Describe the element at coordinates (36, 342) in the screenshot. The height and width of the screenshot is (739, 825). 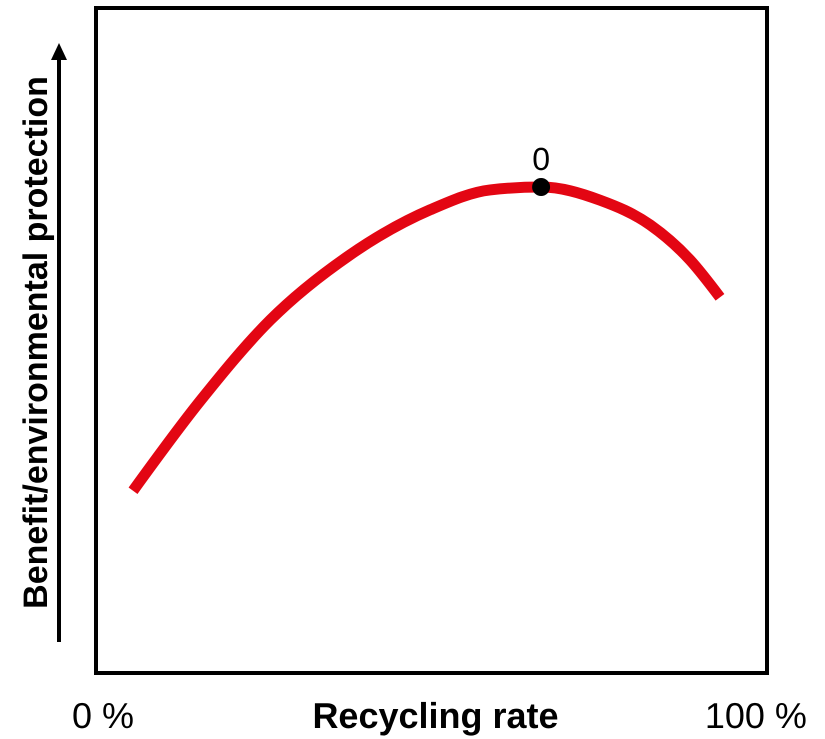
I see `y-axis-title: Benefit/environmental protection` at that location.